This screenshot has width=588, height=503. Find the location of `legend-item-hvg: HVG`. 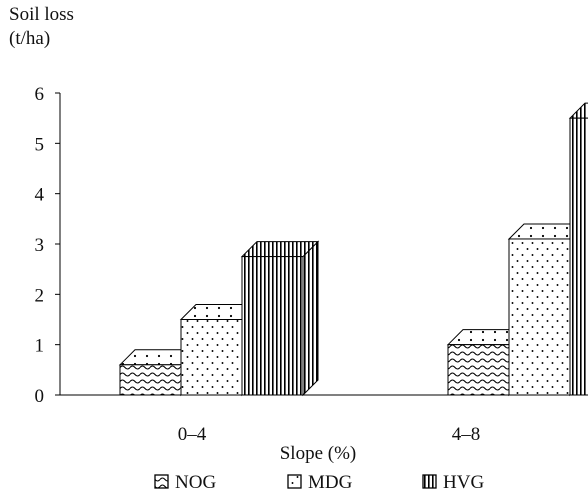

legend-item-hvg: HVG is located at coordinates (453, 482).